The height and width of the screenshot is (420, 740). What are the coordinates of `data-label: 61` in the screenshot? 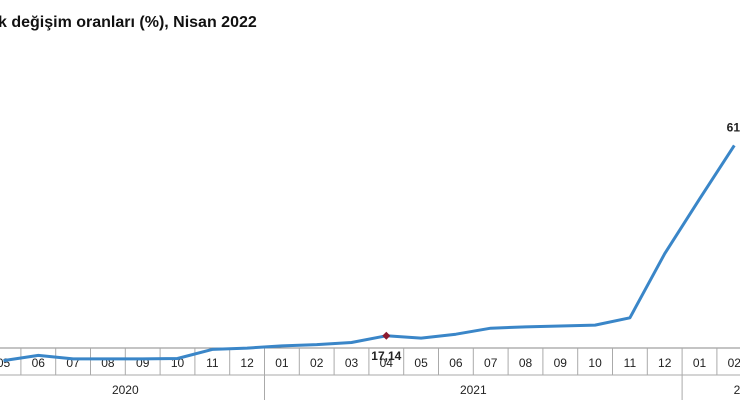 It's located at (733, 127).